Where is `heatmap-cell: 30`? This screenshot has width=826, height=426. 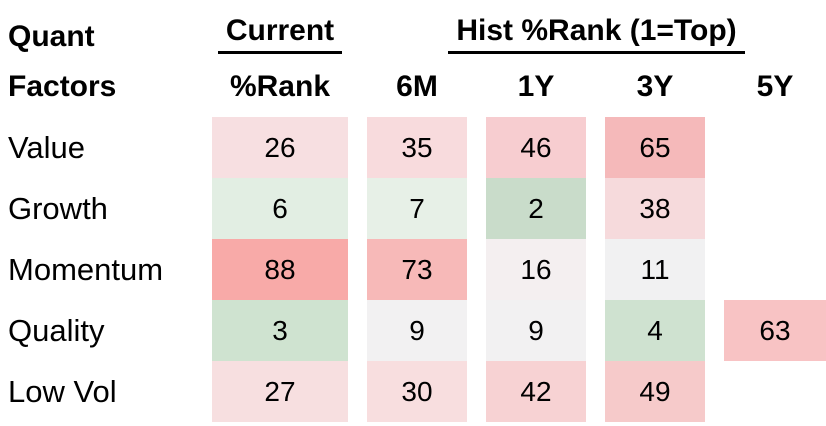
heatmap-cell: 30 is located at coordinates (417, 391).